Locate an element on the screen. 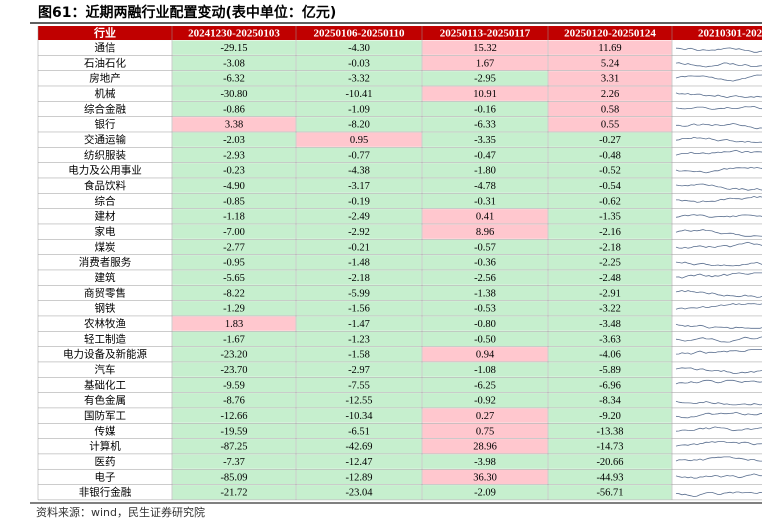 The image size is (762, 519). industry-cell: 食品饮料 is located at coordinates (105, 185).